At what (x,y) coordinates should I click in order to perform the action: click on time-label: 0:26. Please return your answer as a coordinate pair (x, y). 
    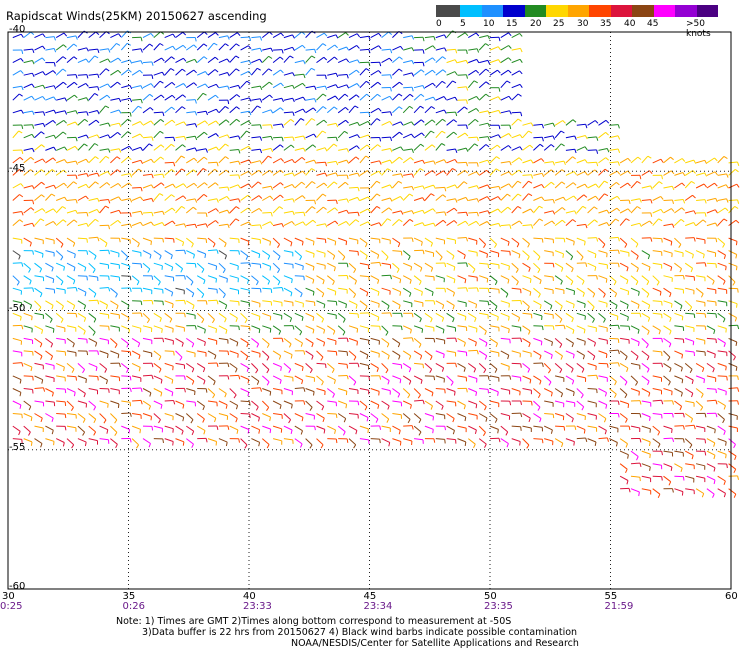
    Looking at the image, I should click on (133, 606).